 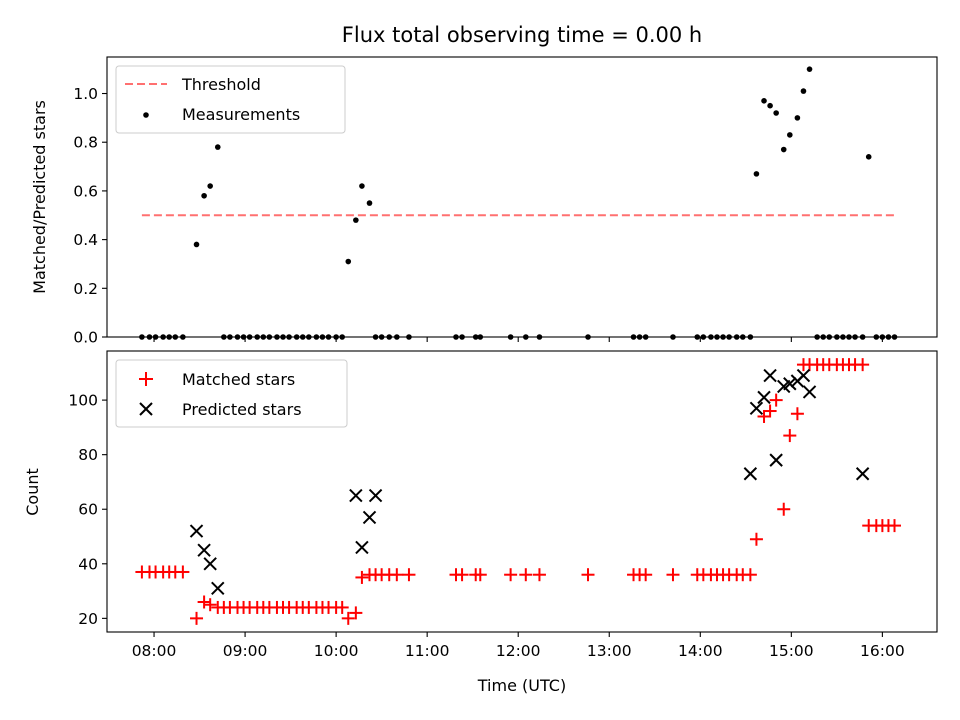 I want to click on top-legend-box, so click(x=230, y=99).